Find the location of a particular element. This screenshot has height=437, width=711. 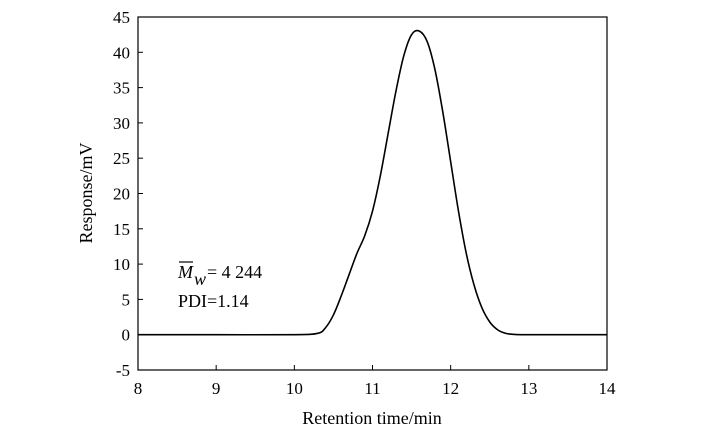

x-tick-label: 12 is located at coordinates (450, 388).